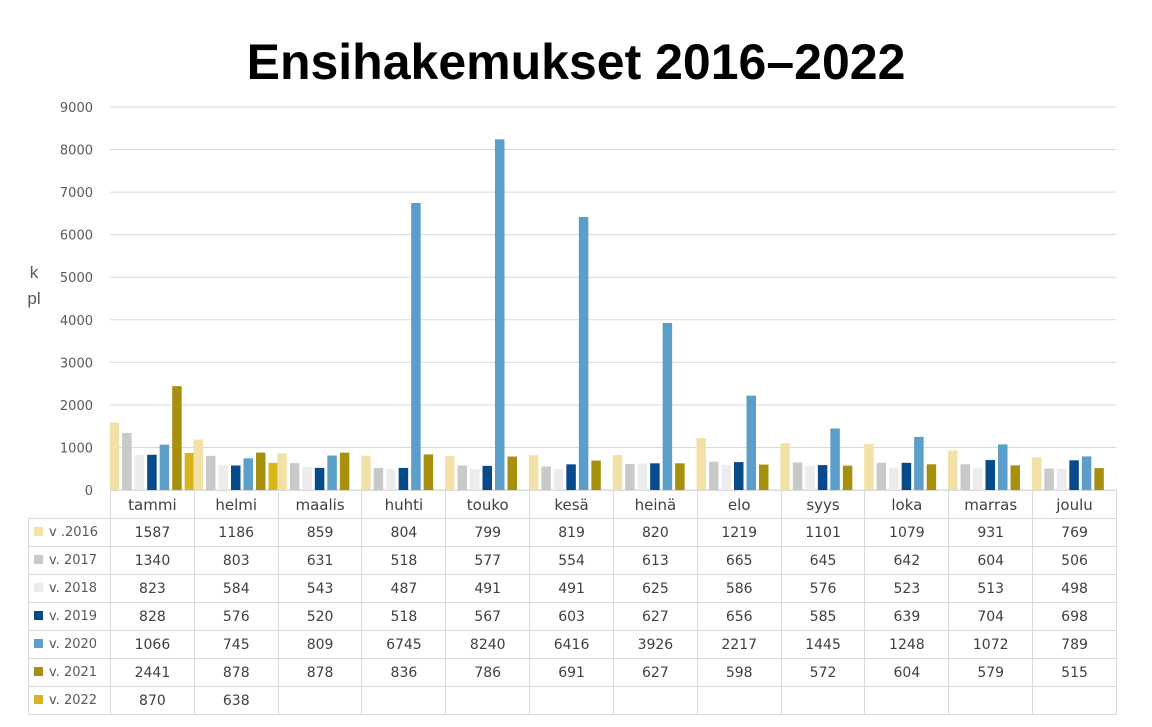 The image size is (1152, 727). I want to click on data-label: 786, so click(488, 672).